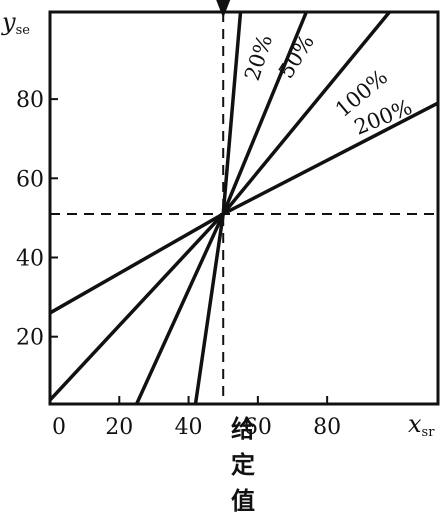 The width and height of the screenshot is (444, 523). I want to click on x-tick-label: 60, so click(258, 427).